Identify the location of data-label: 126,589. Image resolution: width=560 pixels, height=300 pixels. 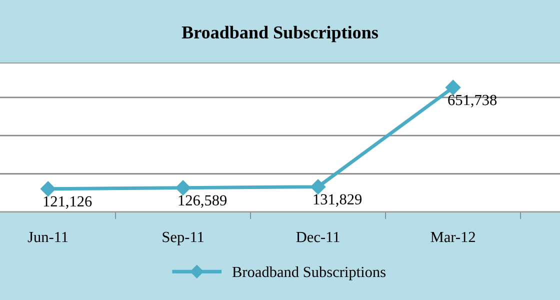
(202, 201).